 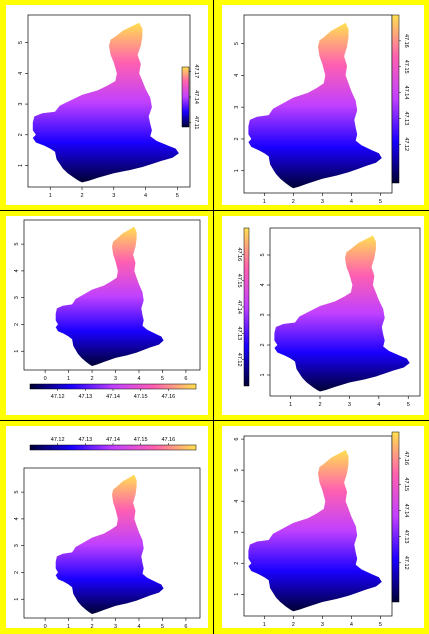 I want to click on chart-svg: 0 1 2 3 4 5 6 1 2 3 4 5 47.12 47.13 47.14 47.15 47.16, so click(x=107, y=532).